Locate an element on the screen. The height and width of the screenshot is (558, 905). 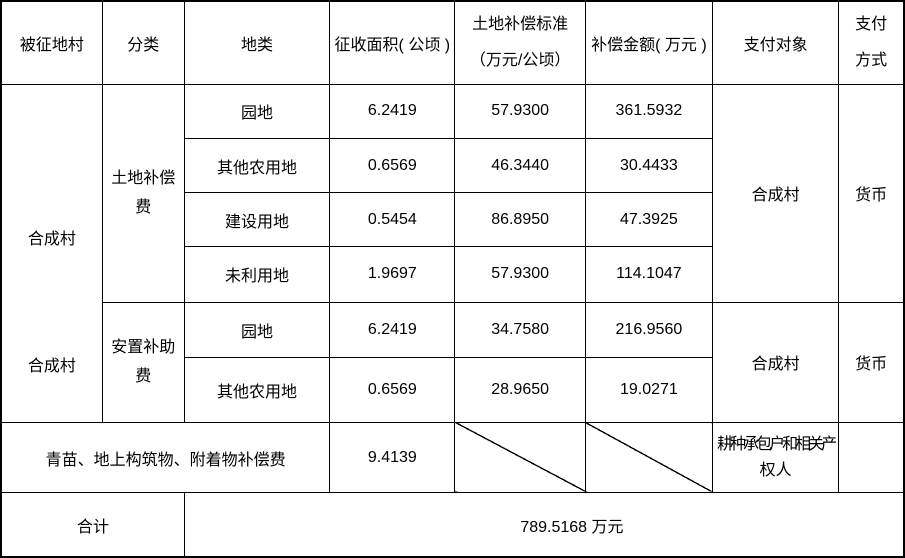
misc-label-cell: 青苗、地上构筑物、附着物补偿费 is located at coordinates (165, 457).